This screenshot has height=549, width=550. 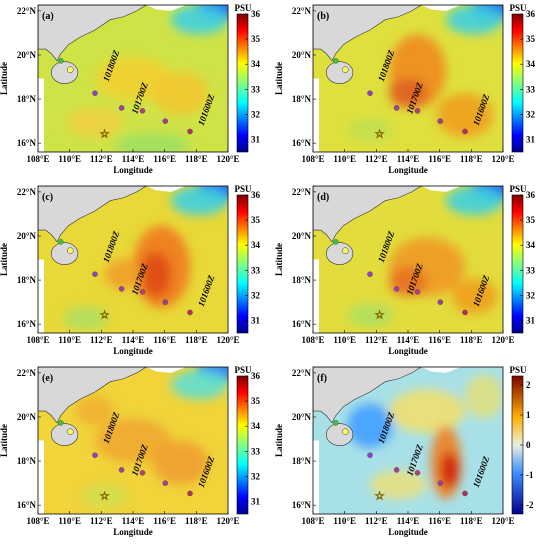 What do you see at coordinates (312, 159) in the screenshot?
I see `x-tick-label: 108°E` at bounding box center [312, 159].